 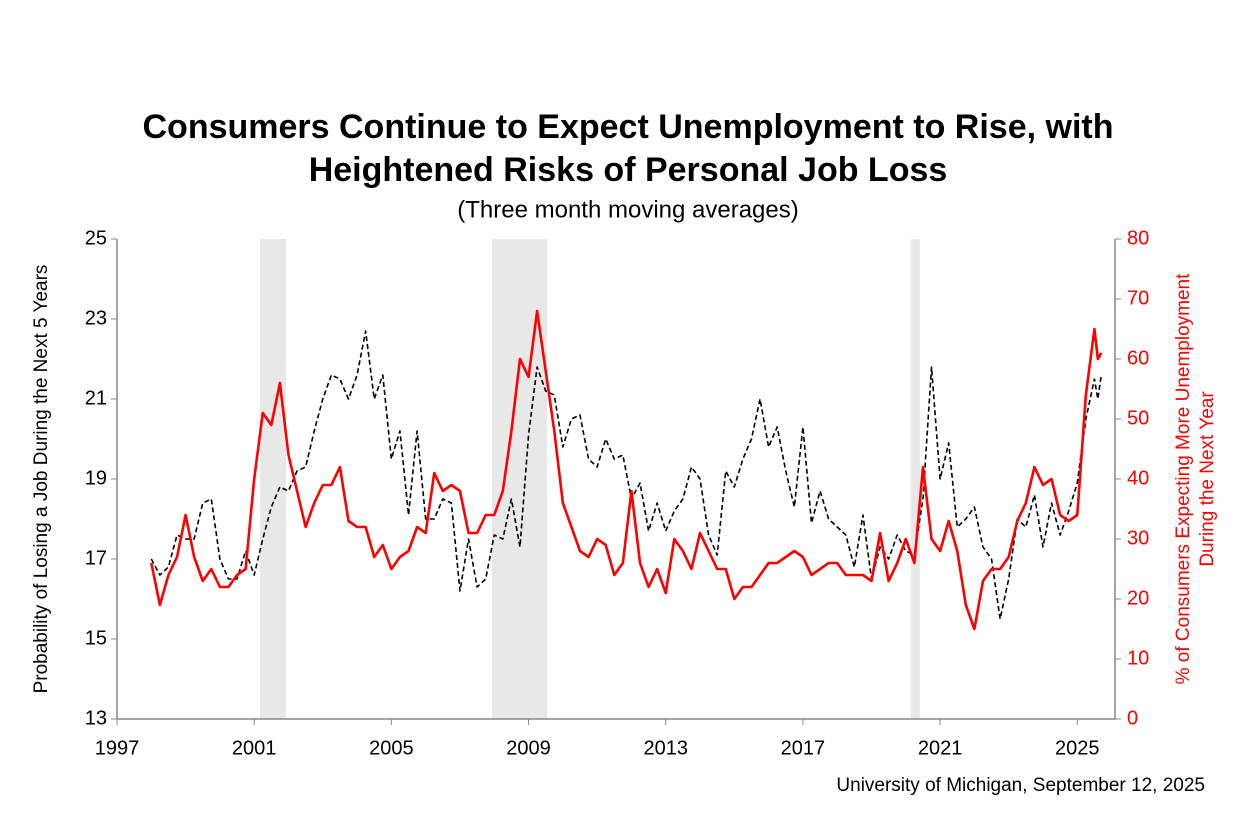 I want to click on chart-subtitle: (Three month moving averages), so click(x=627, y=209).